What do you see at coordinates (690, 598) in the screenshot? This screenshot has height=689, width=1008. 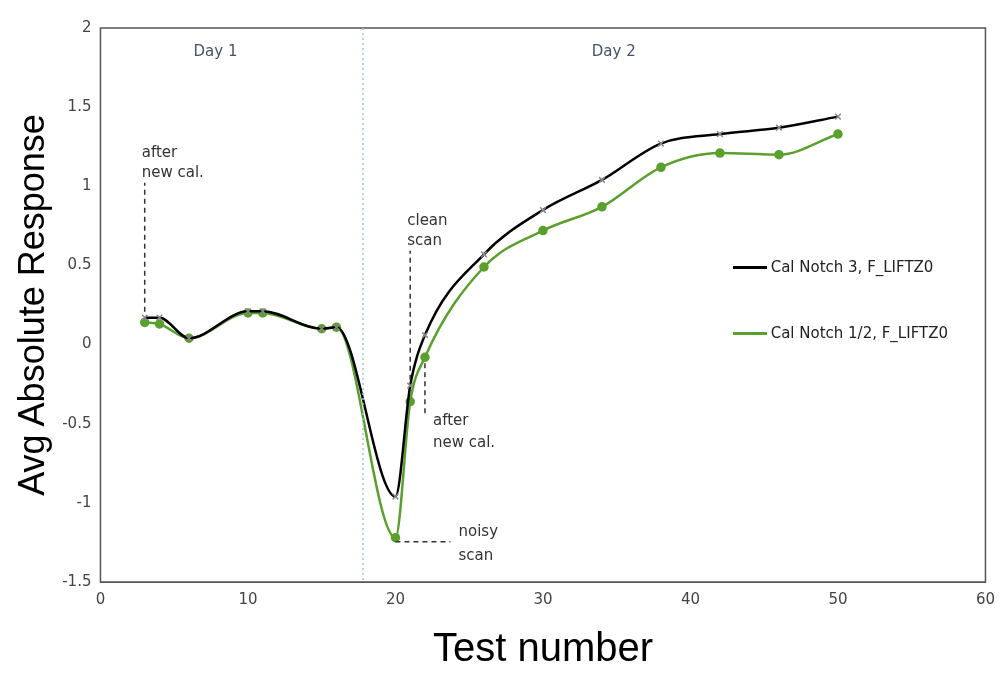 I see `x-tick-label: 40` at bounding box center [690, 598].